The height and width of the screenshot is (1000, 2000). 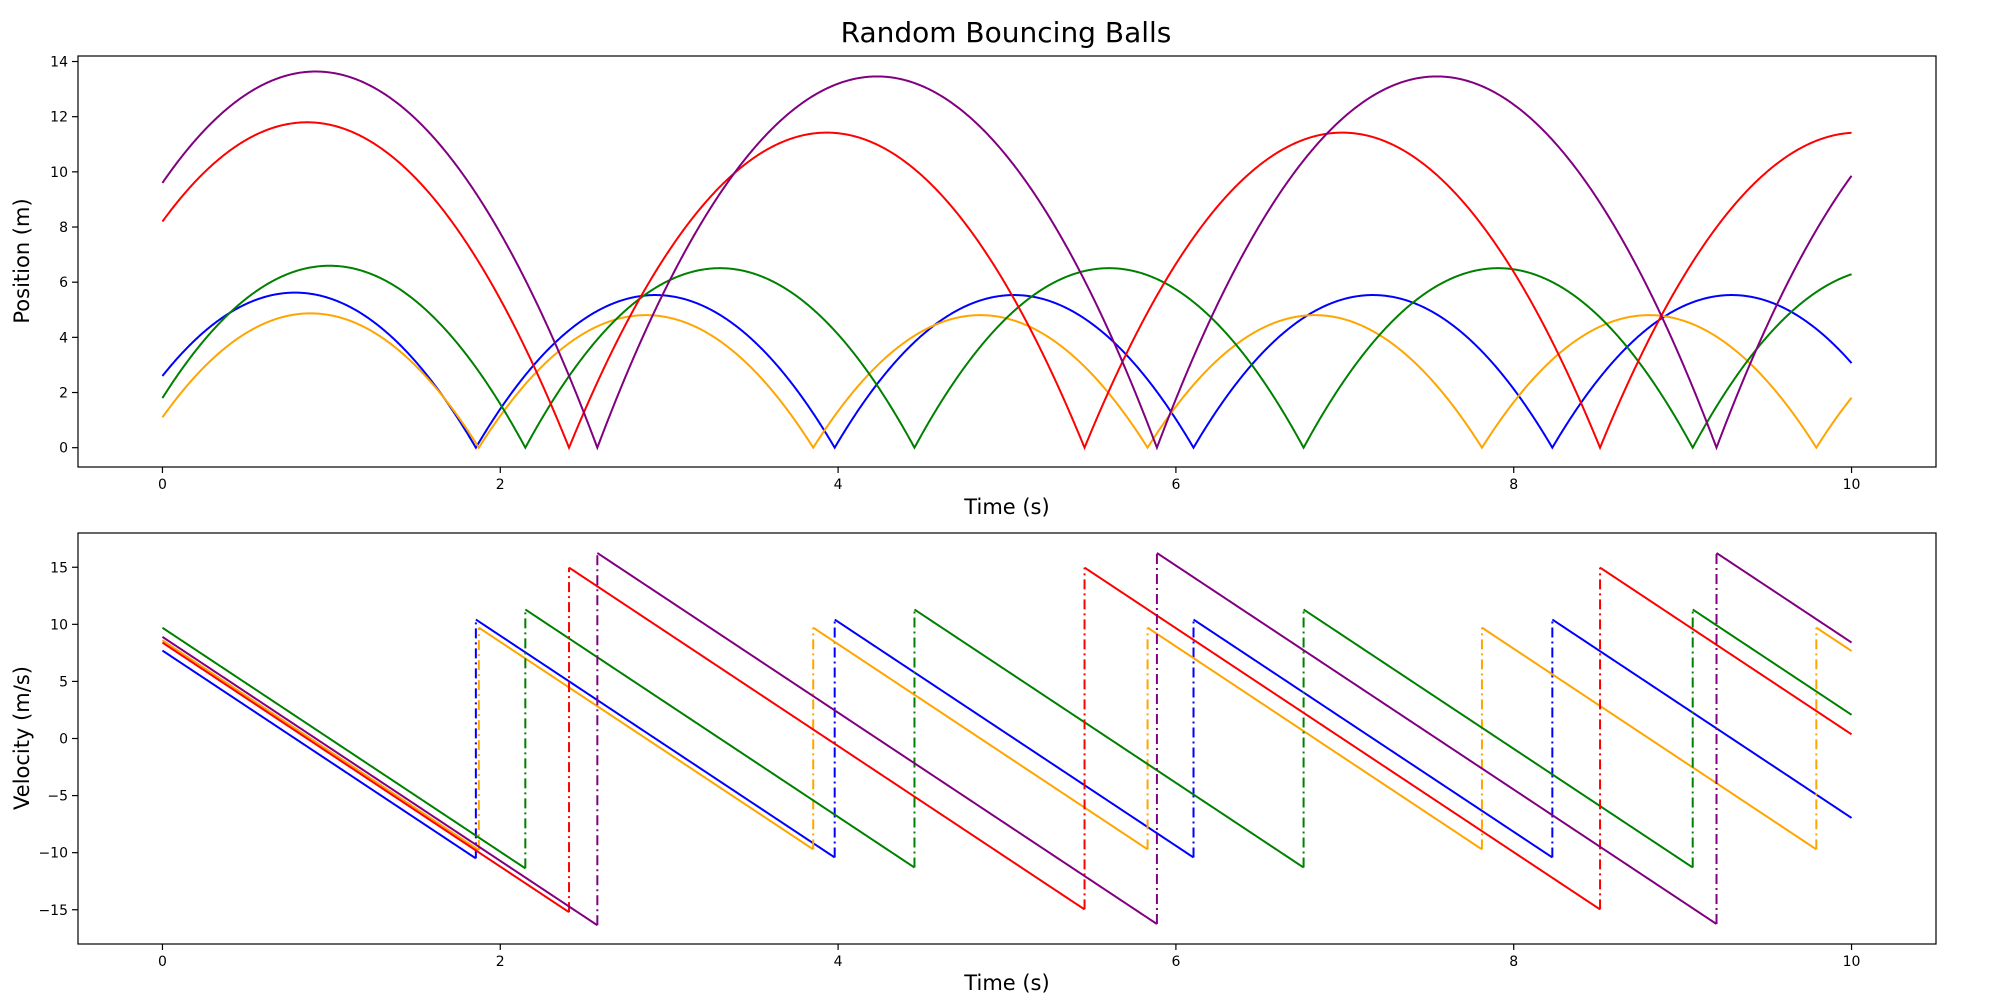 What do you see at coordinates (1006, 983) in the screenshot?
I see `velocity-x-axis-label: Time (s)` at bounding box center [1006, 983].